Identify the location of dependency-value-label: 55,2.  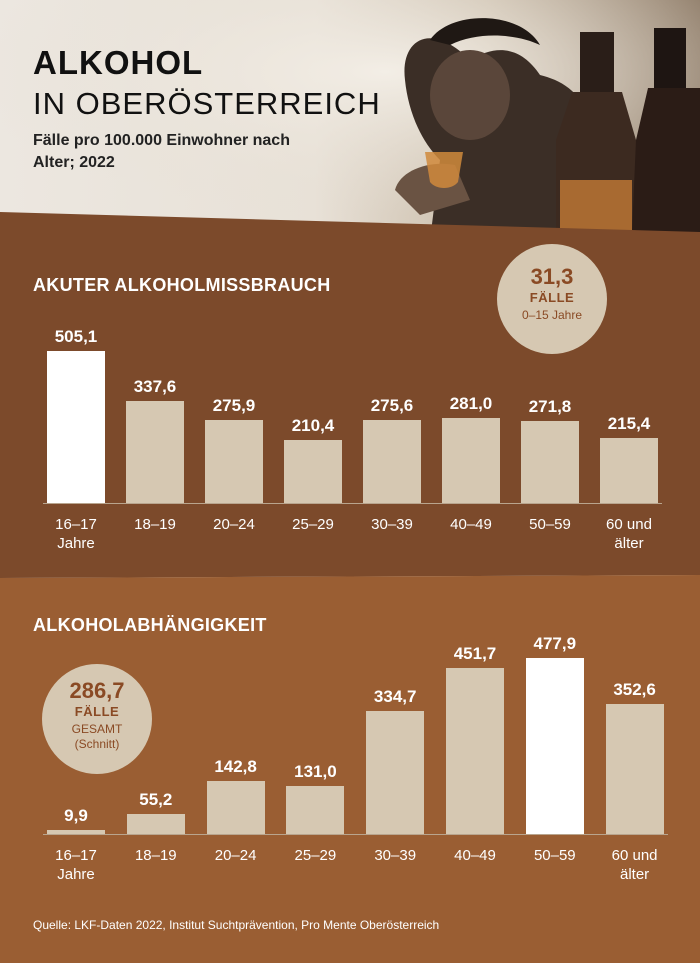
(156, 799).